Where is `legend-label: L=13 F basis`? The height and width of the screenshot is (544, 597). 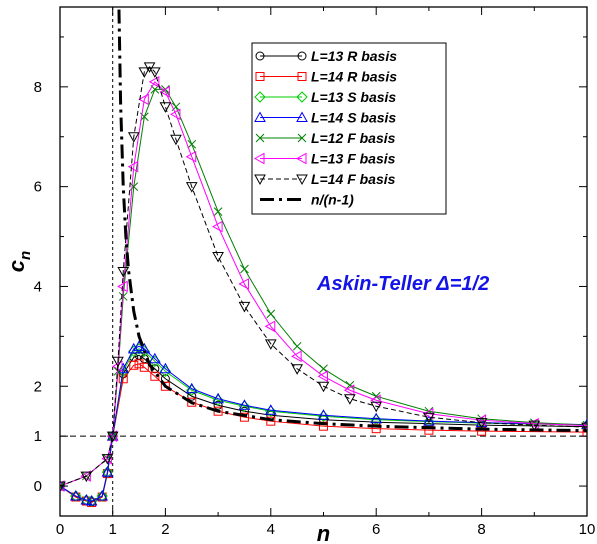
legend-label: L=13 F basis is located at coordinates (353, 159).